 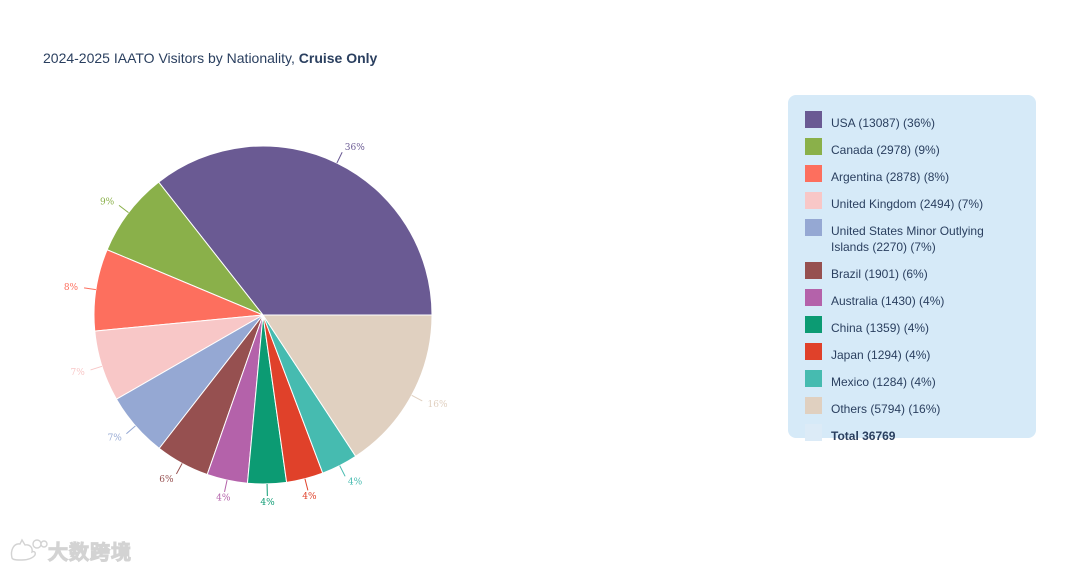 What do you see at coordinates (886, 409) in the screenshot?
I see `legend-label: Others (5794) (16%)` at bounding box center [886, 409].